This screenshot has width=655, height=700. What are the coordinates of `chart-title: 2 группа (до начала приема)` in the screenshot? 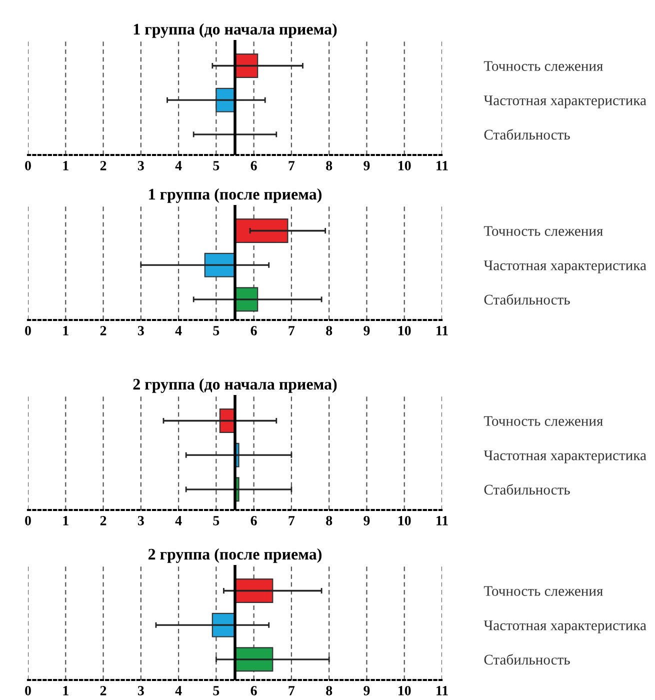 It's located at (235, 385).